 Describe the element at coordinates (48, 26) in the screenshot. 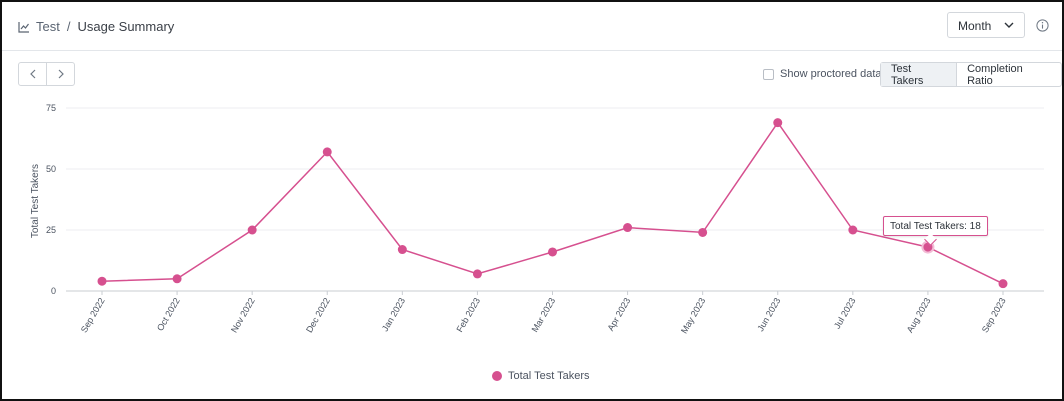

I see `breadcrumb-root-link: Test` at that location.